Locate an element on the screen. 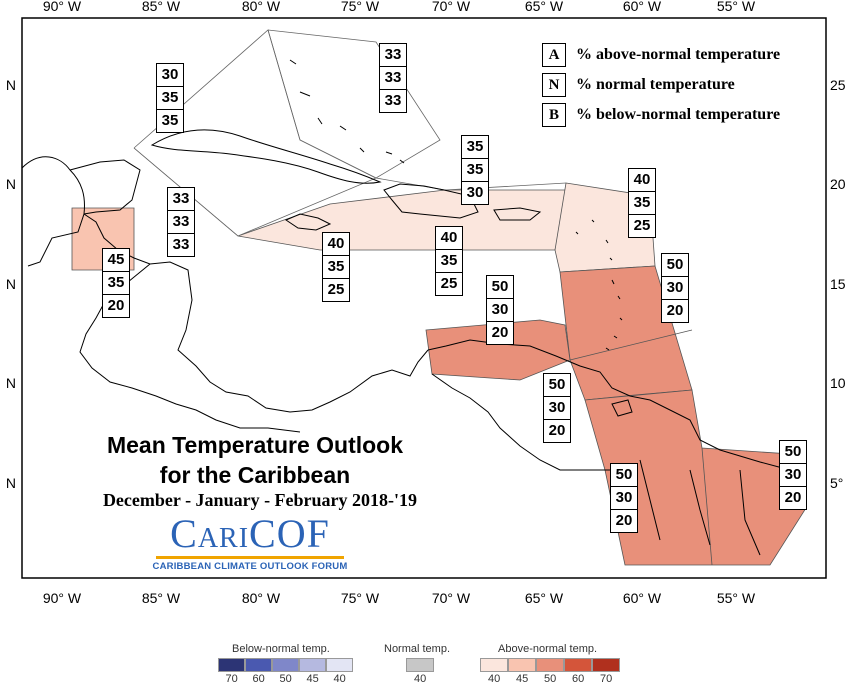 The image size is (845, 685). scale-title-below: Below-normal temp. is located at coordinates (281, 649).